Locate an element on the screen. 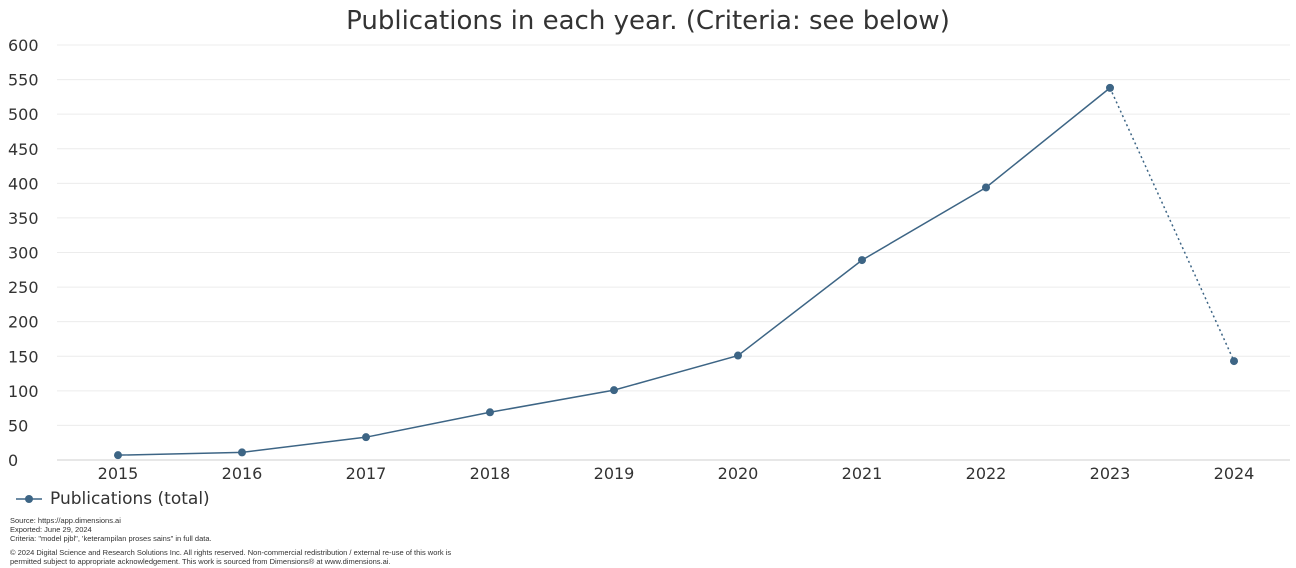 The image size is (1296, 568). y-axis-ticks: 0 50 100 150 200 250 300 350 400 450 500 550 600 is located at coordinates (23, 253).